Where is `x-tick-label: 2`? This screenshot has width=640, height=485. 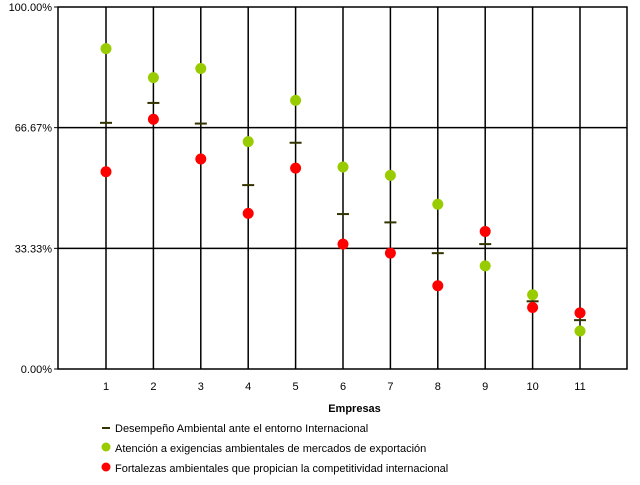 x-tick-label: 2 is located at coordinates (153, 387).